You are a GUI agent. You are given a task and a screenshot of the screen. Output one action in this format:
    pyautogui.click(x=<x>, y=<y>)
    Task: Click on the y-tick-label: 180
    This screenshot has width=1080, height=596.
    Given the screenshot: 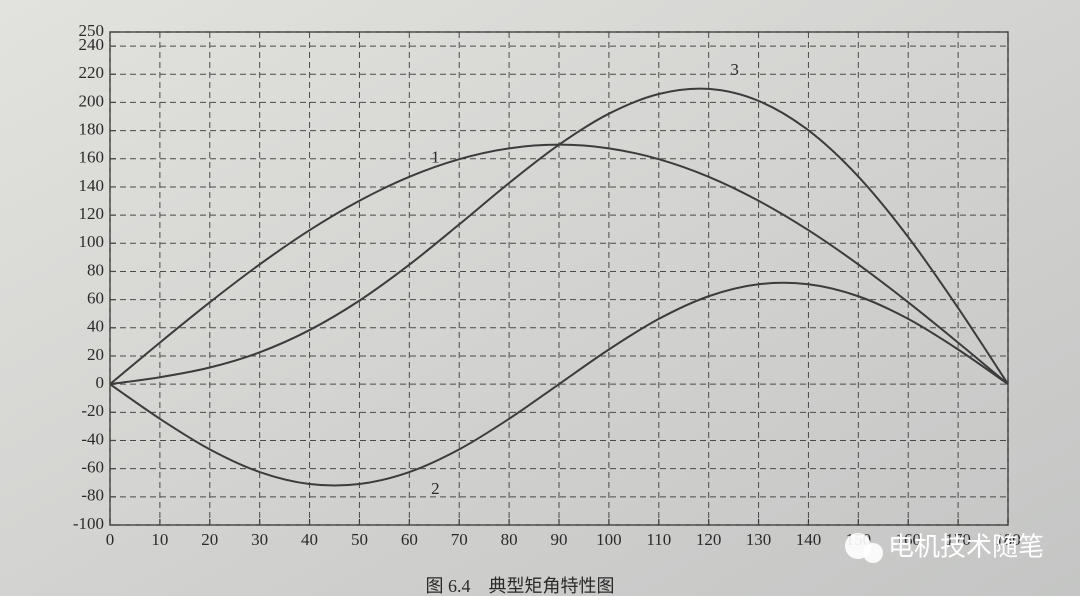 What is the action you would take?
    pyautogui.click(x=92, y=129)
    